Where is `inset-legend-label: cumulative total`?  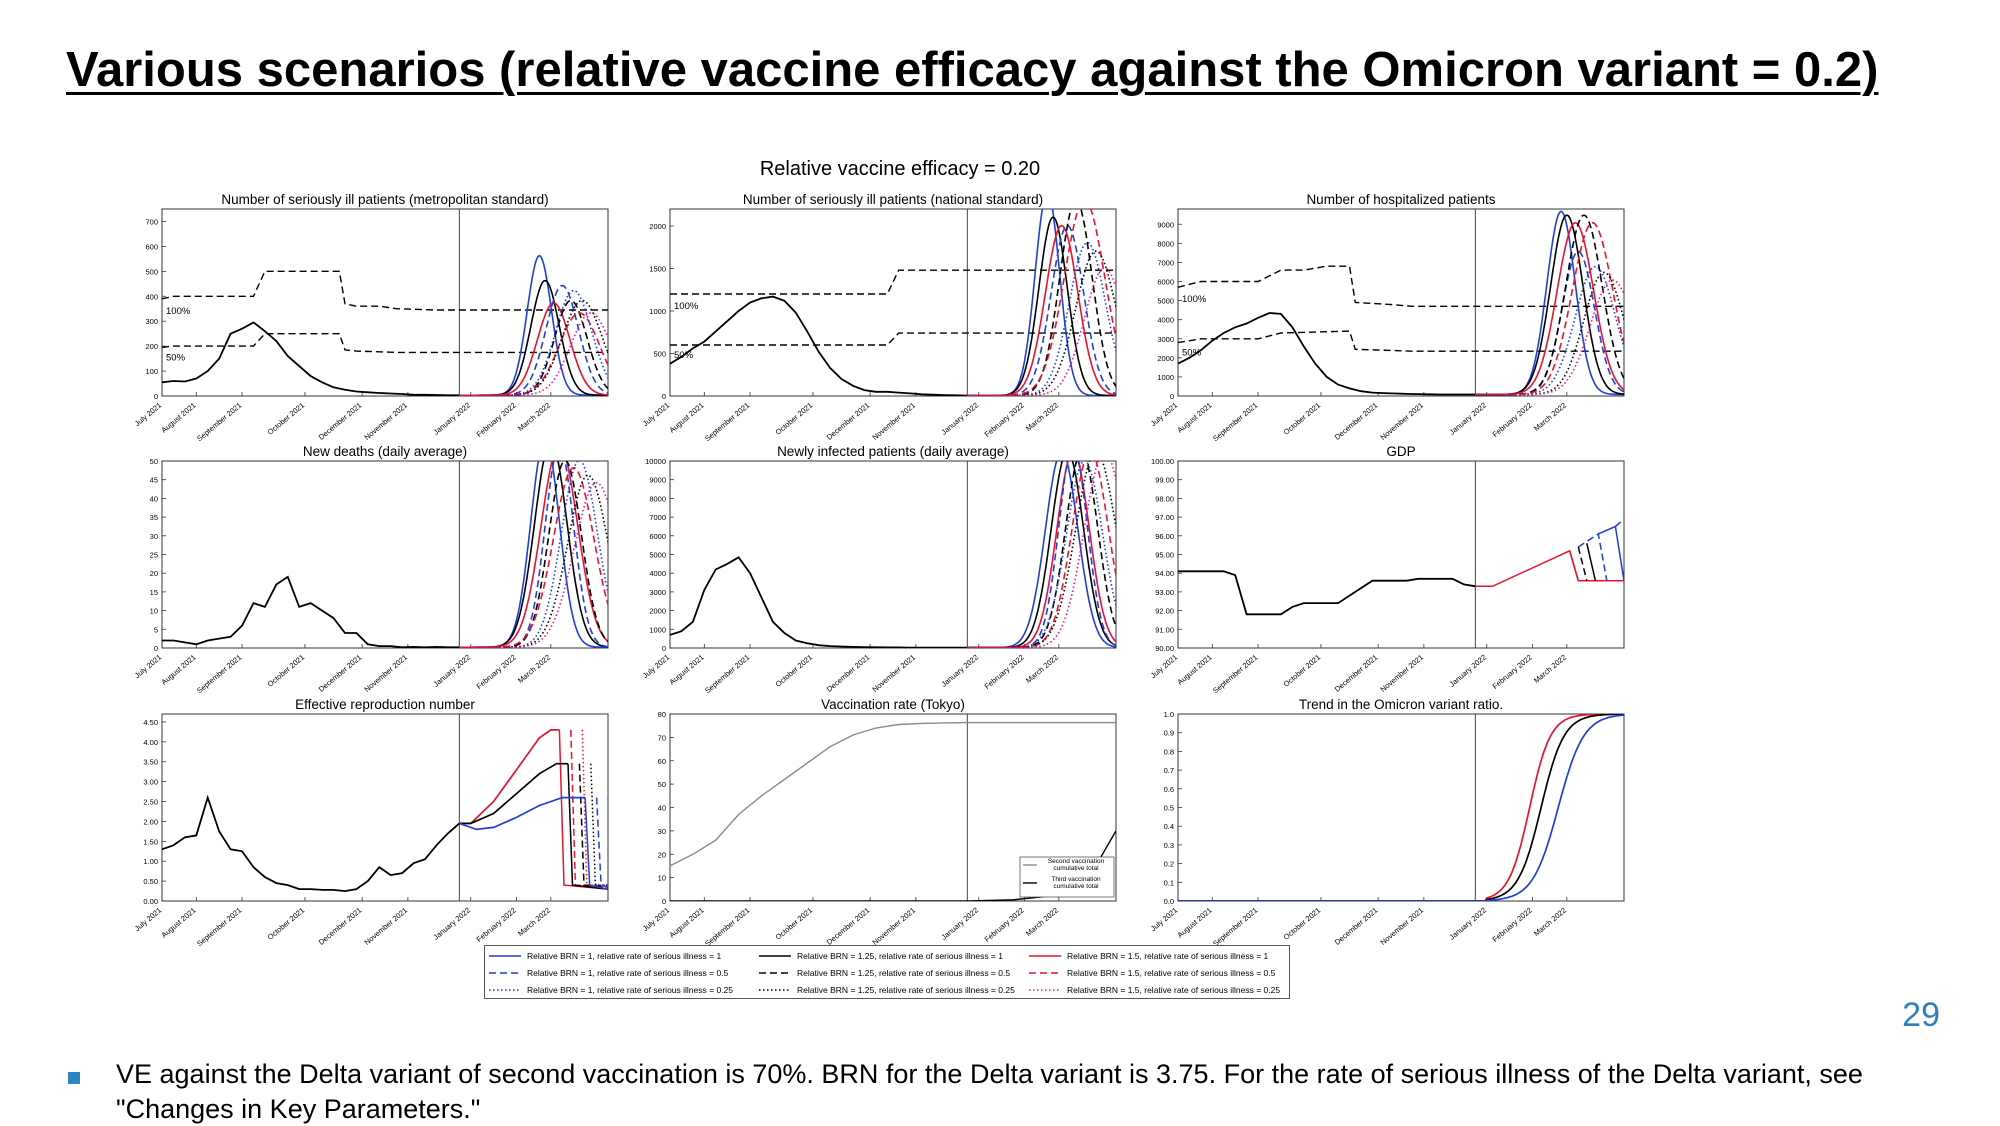
inset-legend-label: cumulative total is located at coordinates (1076, 886).